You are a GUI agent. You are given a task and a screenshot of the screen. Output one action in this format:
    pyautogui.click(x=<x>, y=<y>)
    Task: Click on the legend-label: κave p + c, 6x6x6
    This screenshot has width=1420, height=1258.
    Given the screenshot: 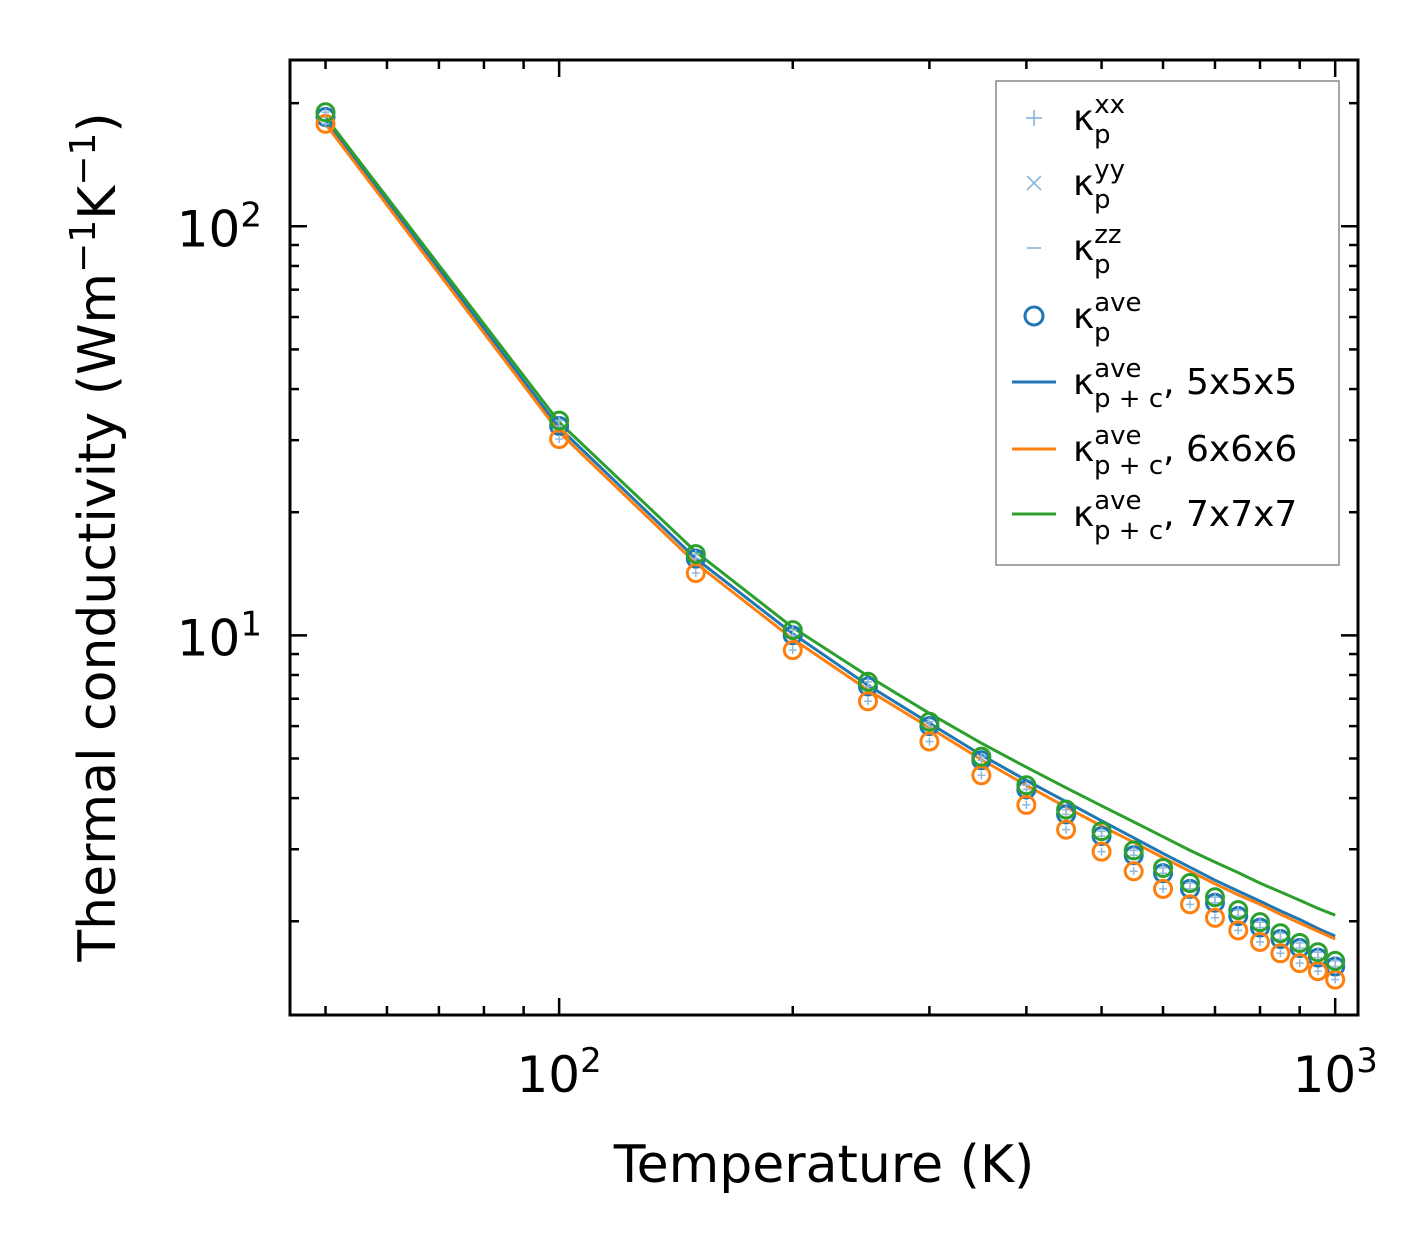 What is the action you would take?
    pyautogui.click(x=1185, y=451)
    